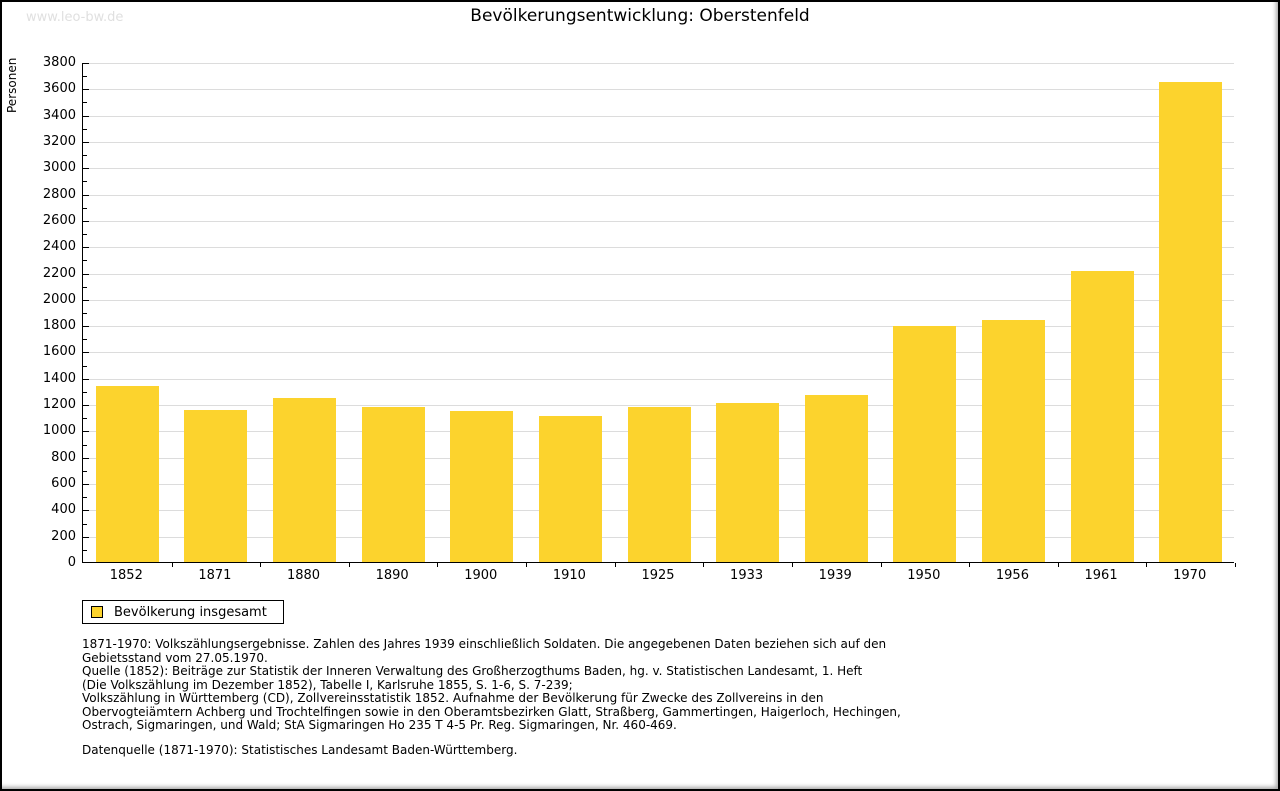 The image size is (1280, 791). What do you see at coordinates (570, 488) in the screenshot?
I see `bar-1910` at bounding box center [570, 488].